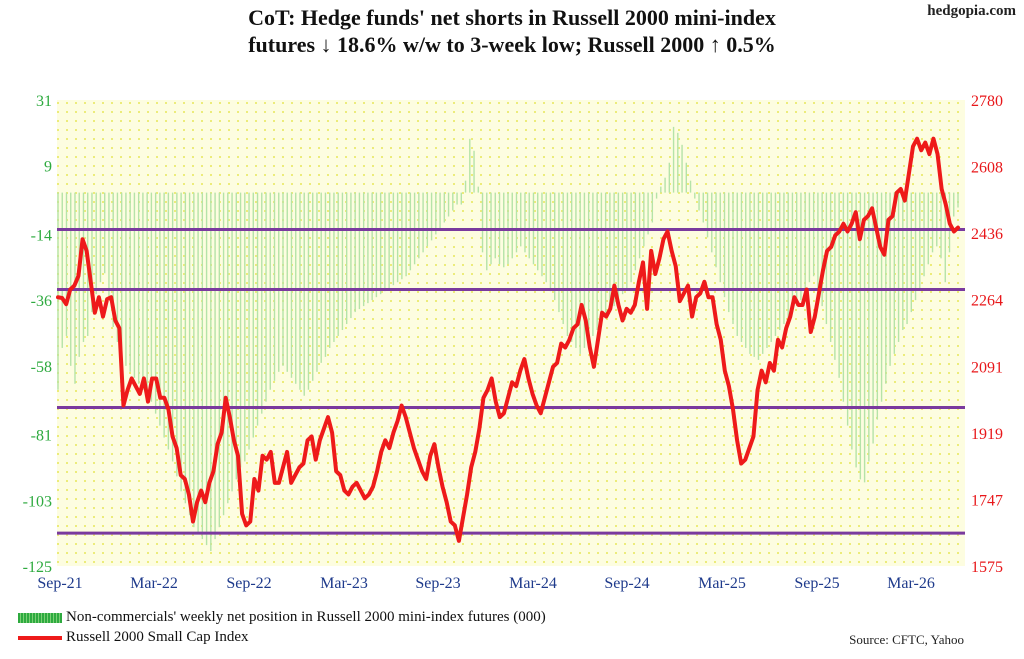 The height and width of the screenshot is (659, 1024). I want to click on left-axis-tick-label: -125, so click(37, 567).